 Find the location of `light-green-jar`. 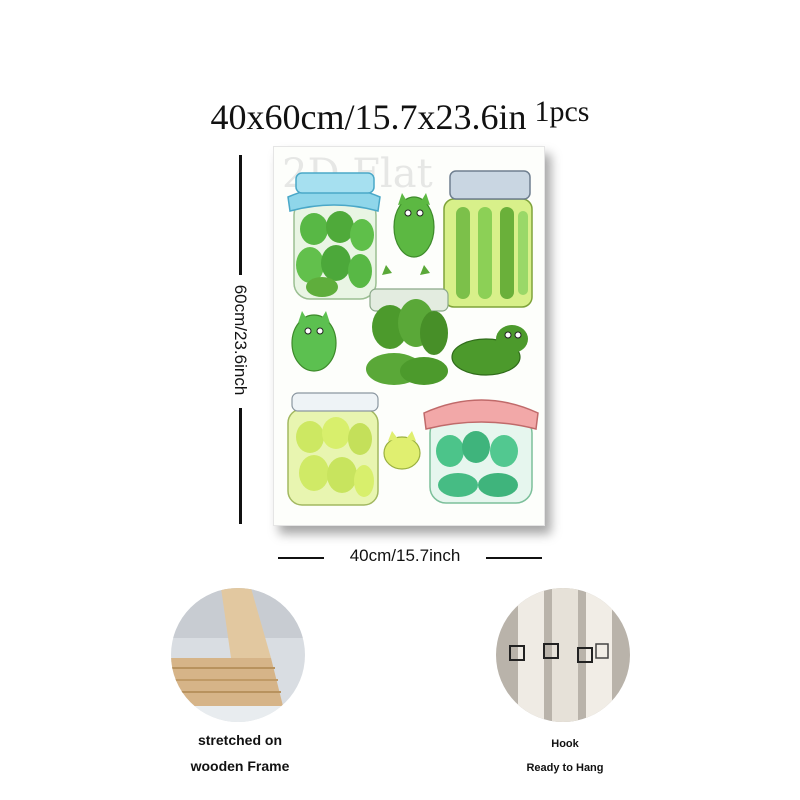

light-green-jar is located at coordinates (333, 449).